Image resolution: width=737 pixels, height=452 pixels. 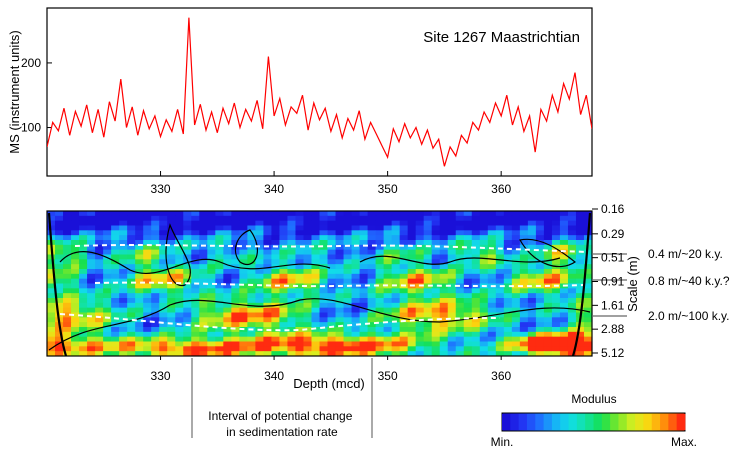 What do you see at coordinates (502, 442) in the screenshot?
I see `colorbar-min-label: Min.` at bounding box center [502, 442].